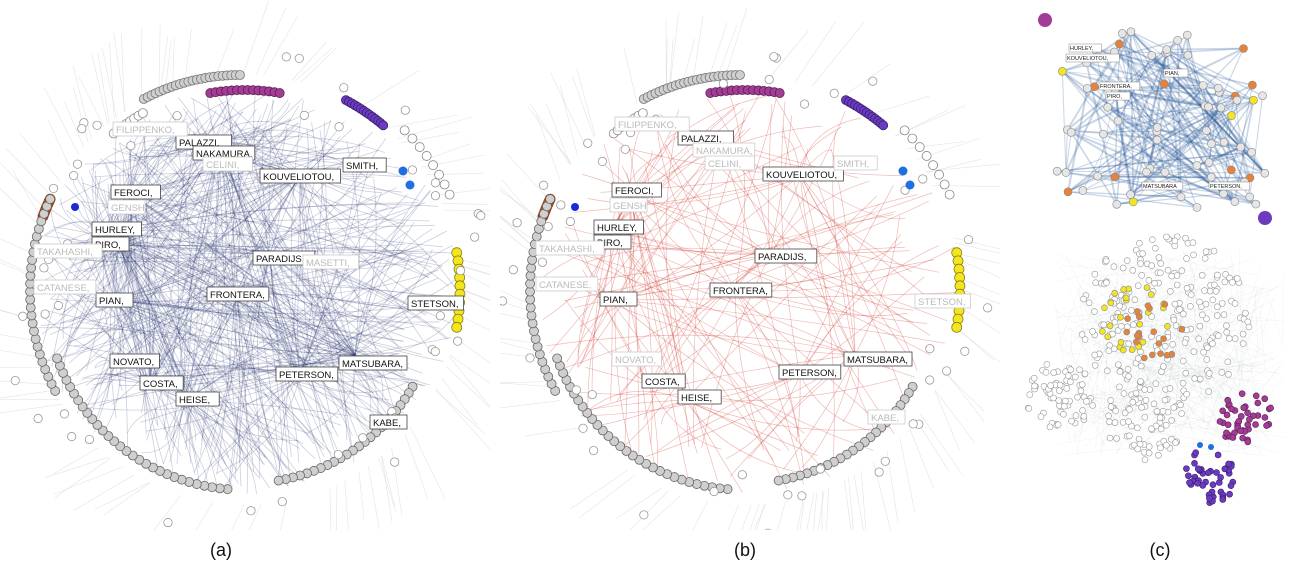 The image size is (1291, 567). I want to click on label-text: MATSUBARA,, so click(877, 360).